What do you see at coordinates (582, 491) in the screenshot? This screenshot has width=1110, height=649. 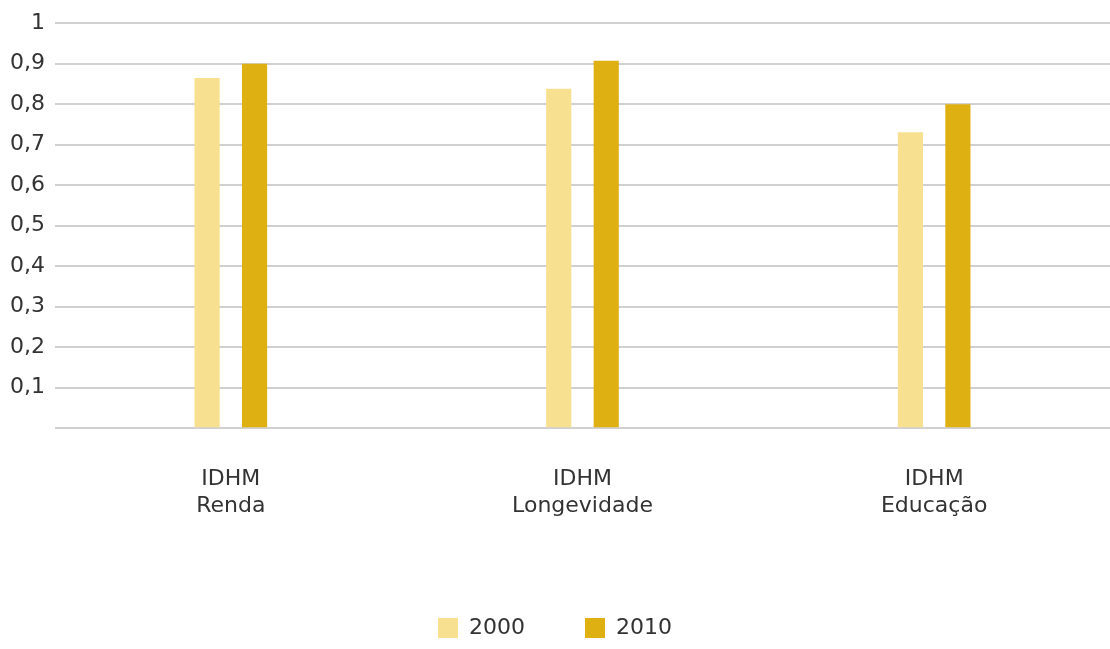 I see `x-tick-label: IDHM Longevidade` at bounding box center [582, 491].